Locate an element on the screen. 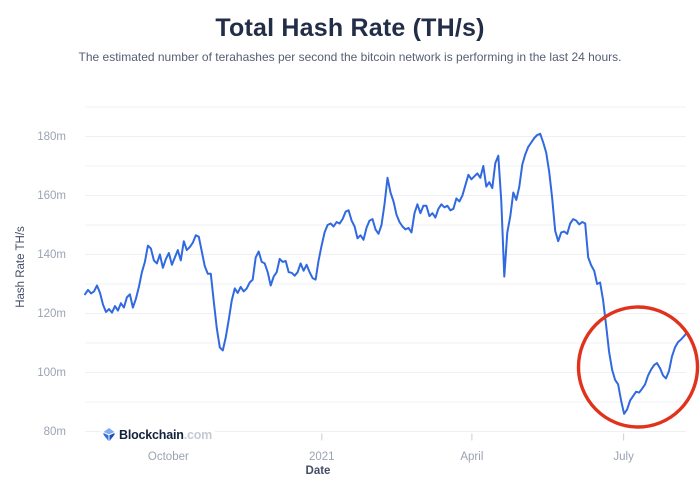 The image size is (700, 490). watermark-suffix-text: .com is located at coordinates (198, 434).